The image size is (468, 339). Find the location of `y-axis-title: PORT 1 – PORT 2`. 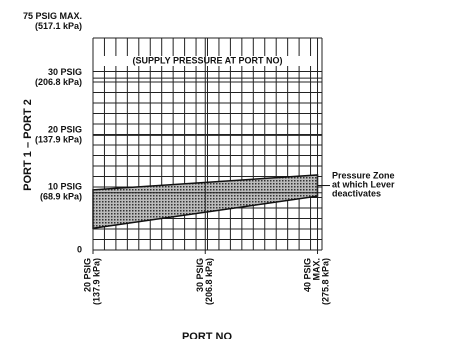

y-axis-title: PORT 1 – PORT 2 is located at coordinates (28, 145).